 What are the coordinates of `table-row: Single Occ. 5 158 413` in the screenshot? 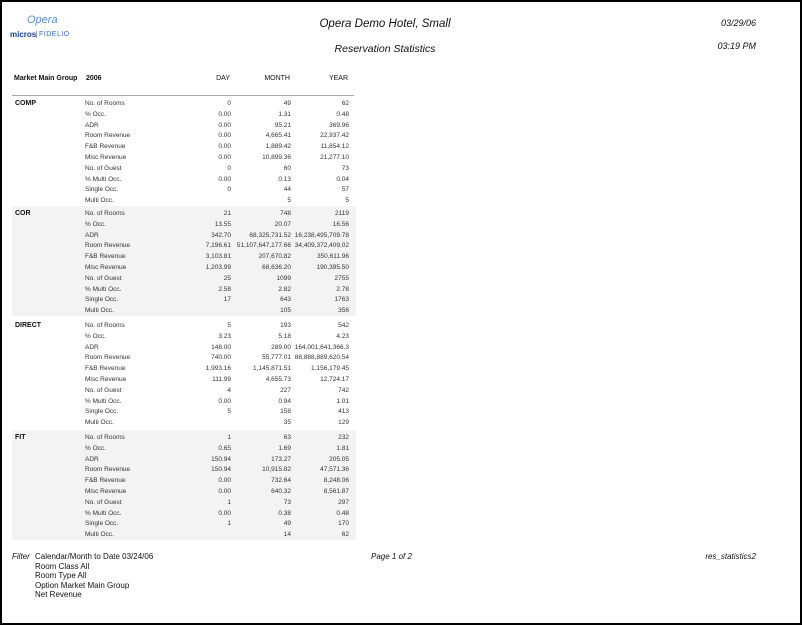 It's located at (184, 413).